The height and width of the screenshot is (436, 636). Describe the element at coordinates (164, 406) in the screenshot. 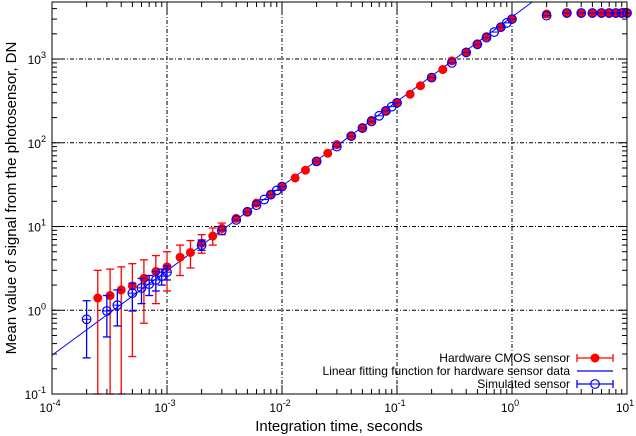

I see `x-tick-label: 10⁻³` at that location.